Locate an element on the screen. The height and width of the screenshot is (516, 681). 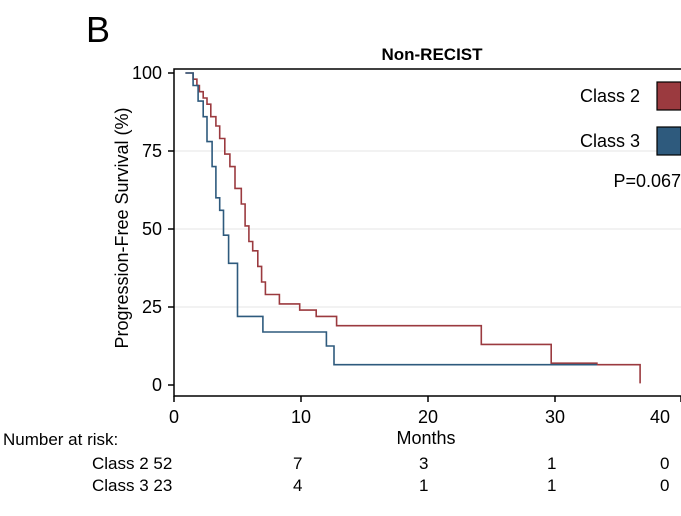
legend-label-3: Class 3 is located at coordinates (610, 141).